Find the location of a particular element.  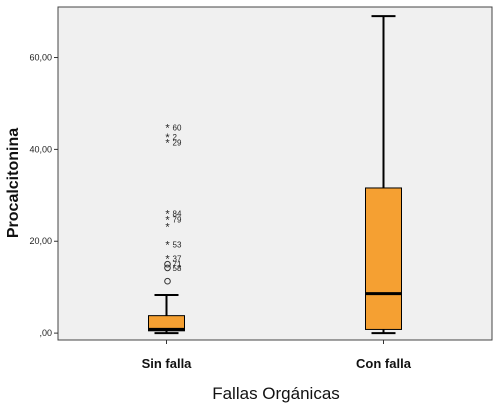

y-tick-label: 40,00 is located at coordinates (40, 149).